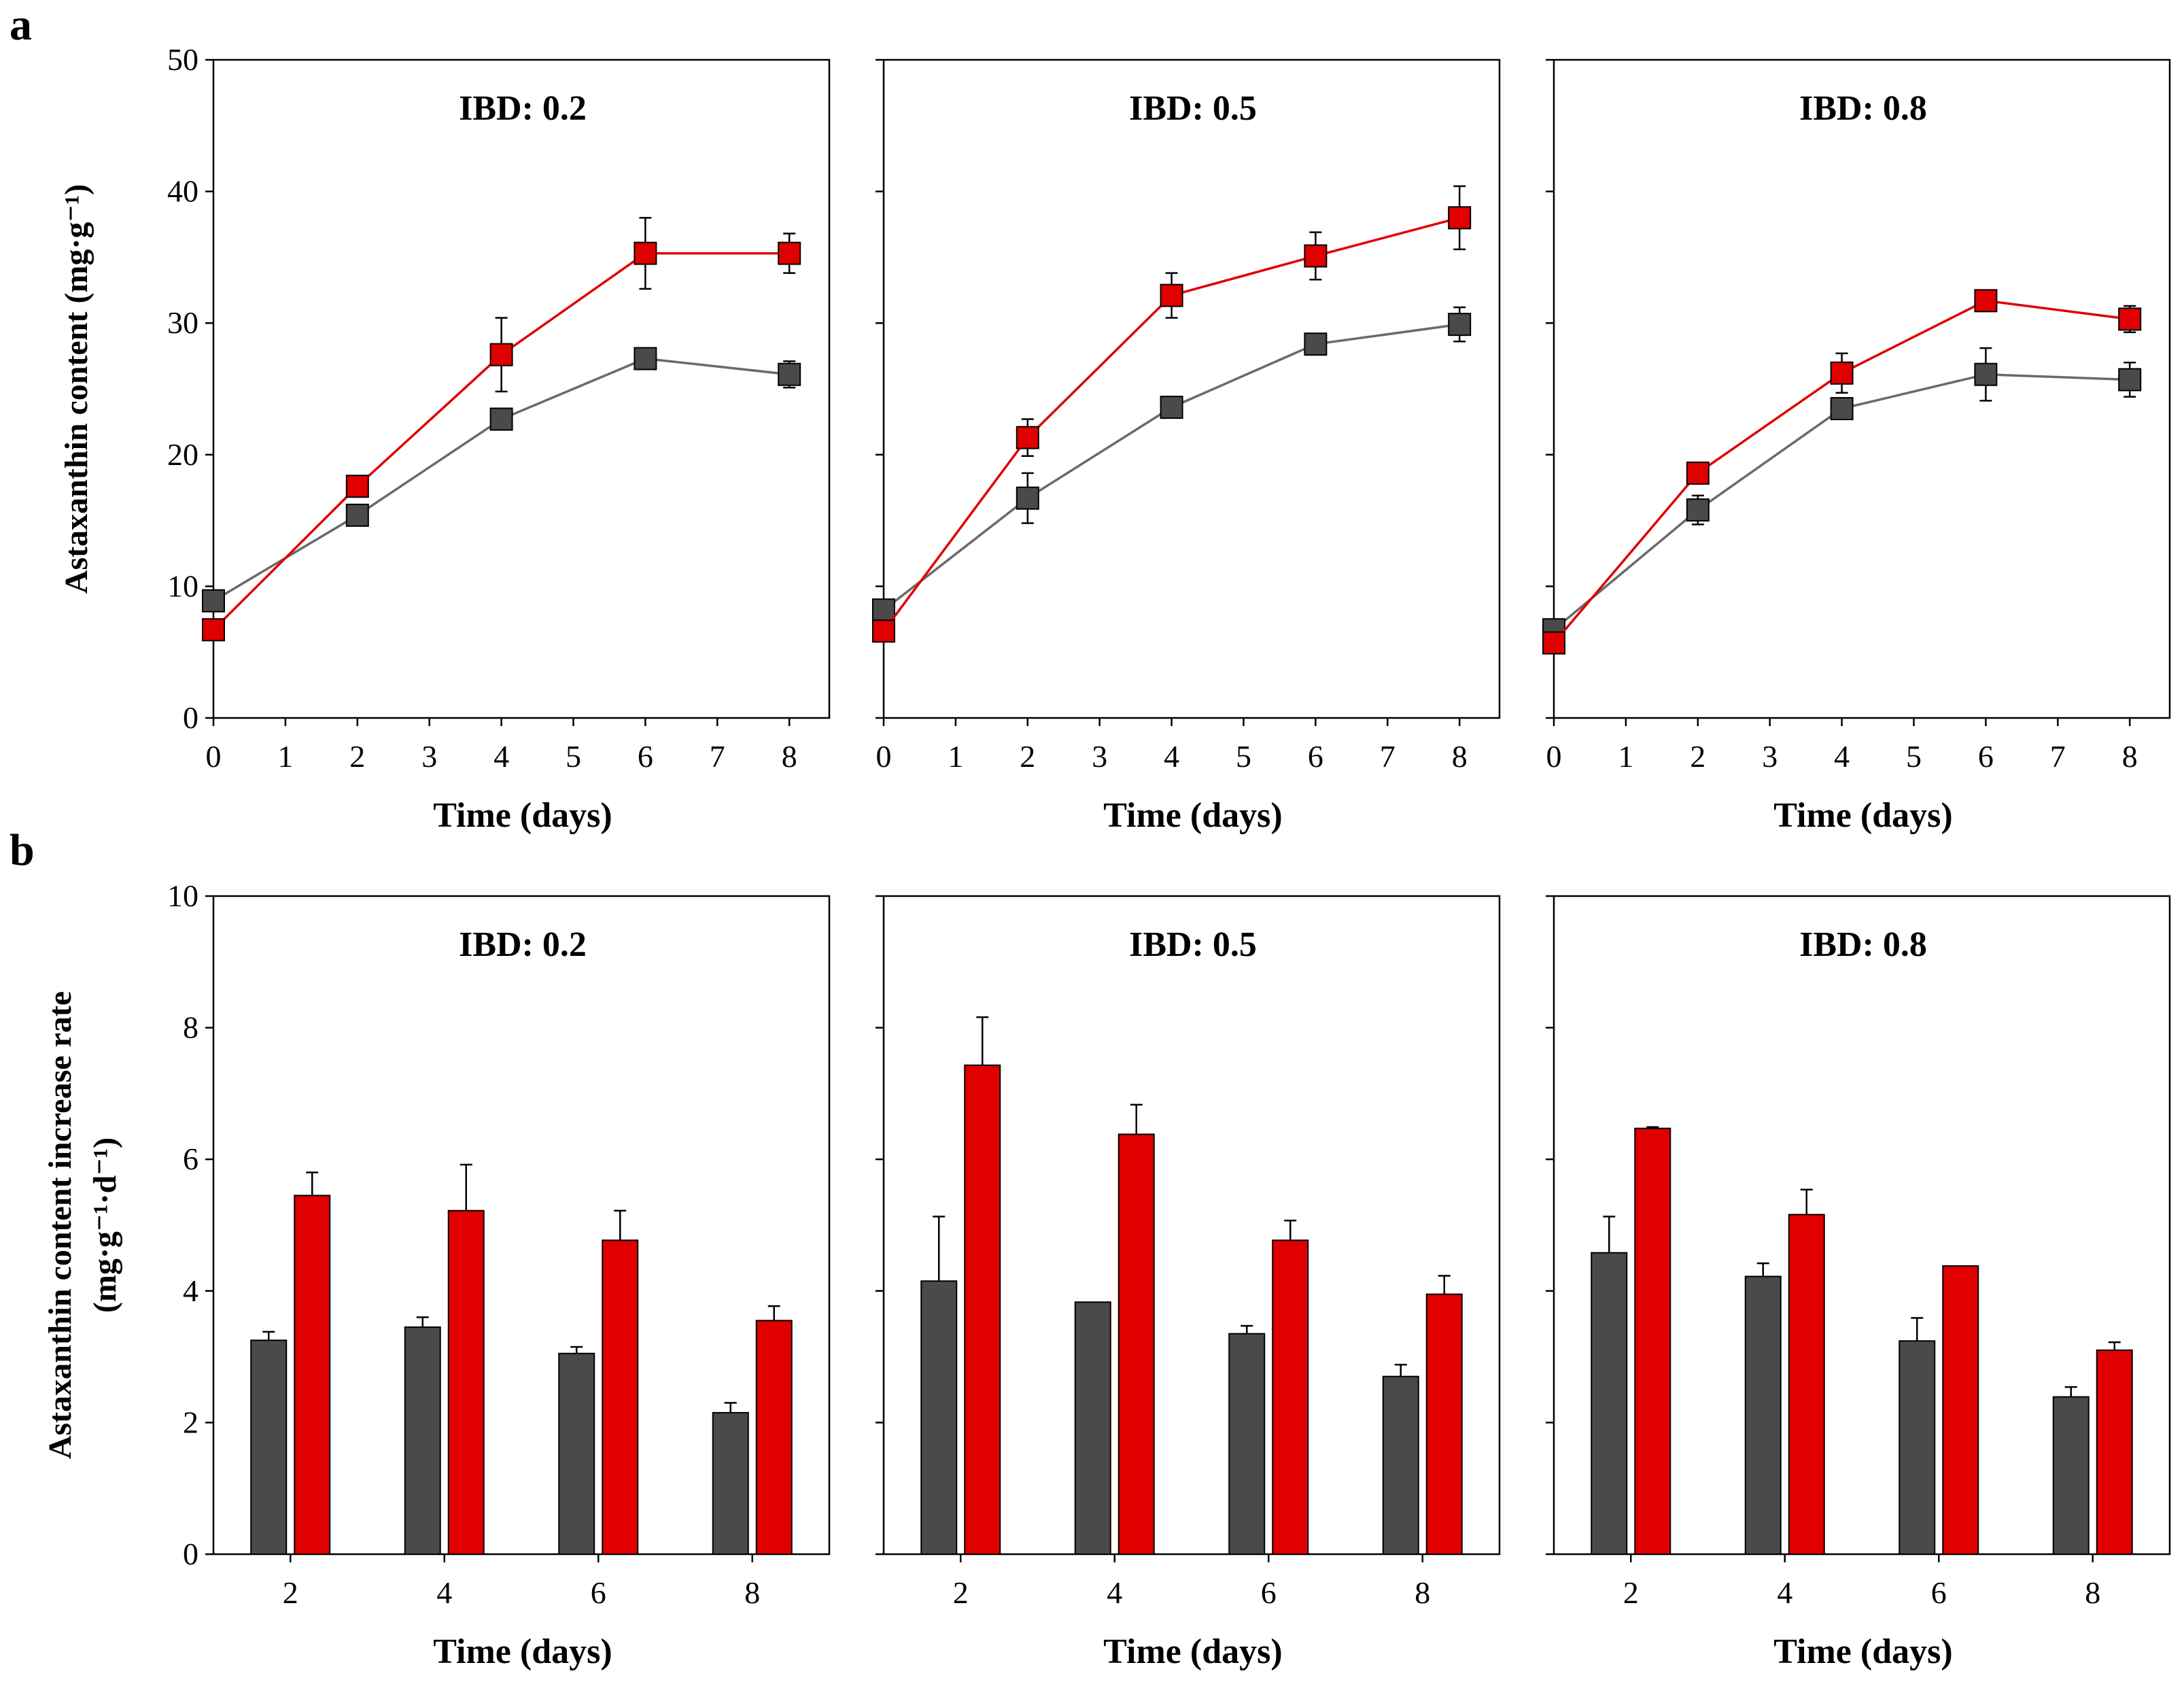 Image resolution: width=2184 pixels, height=1682 pixels. Describe the element at coordinates (76, 389) in the screenshot. I see `y-axis-label: Astaxanthin content (mg·g⁻¹)` at that location.